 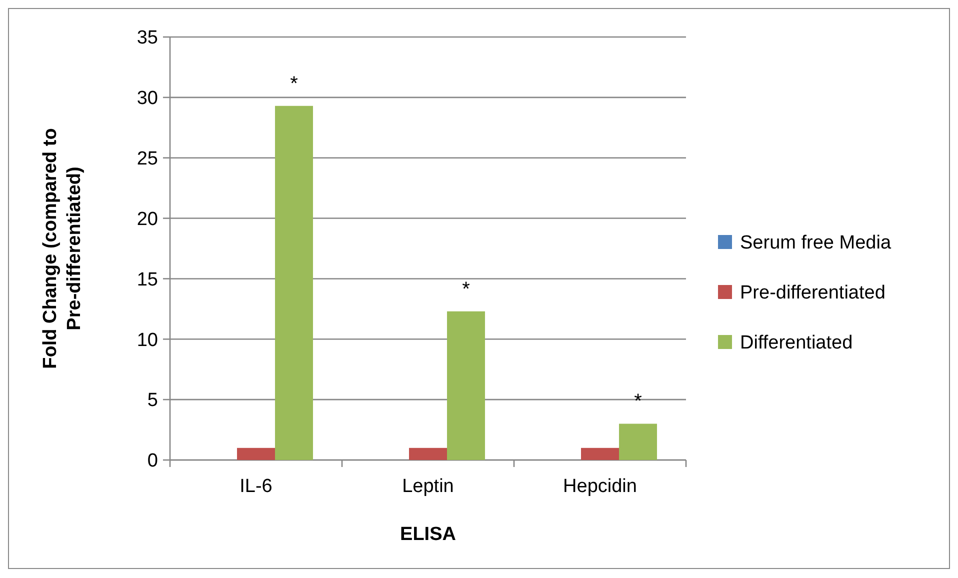 What do you see at coordinates (816, 243) in the screenshot?
I see `legend-label: Serum free Media` at bounding box center [816, 243].